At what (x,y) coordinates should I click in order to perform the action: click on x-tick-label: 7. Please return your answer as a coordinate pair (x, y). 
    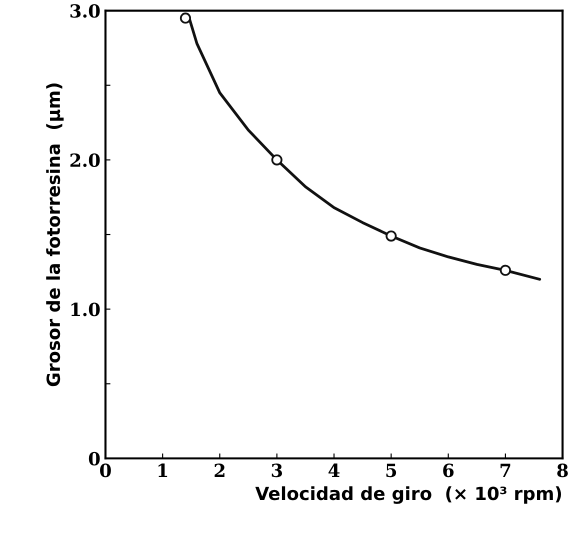
    Looking at the image, I should click on (505, 470).